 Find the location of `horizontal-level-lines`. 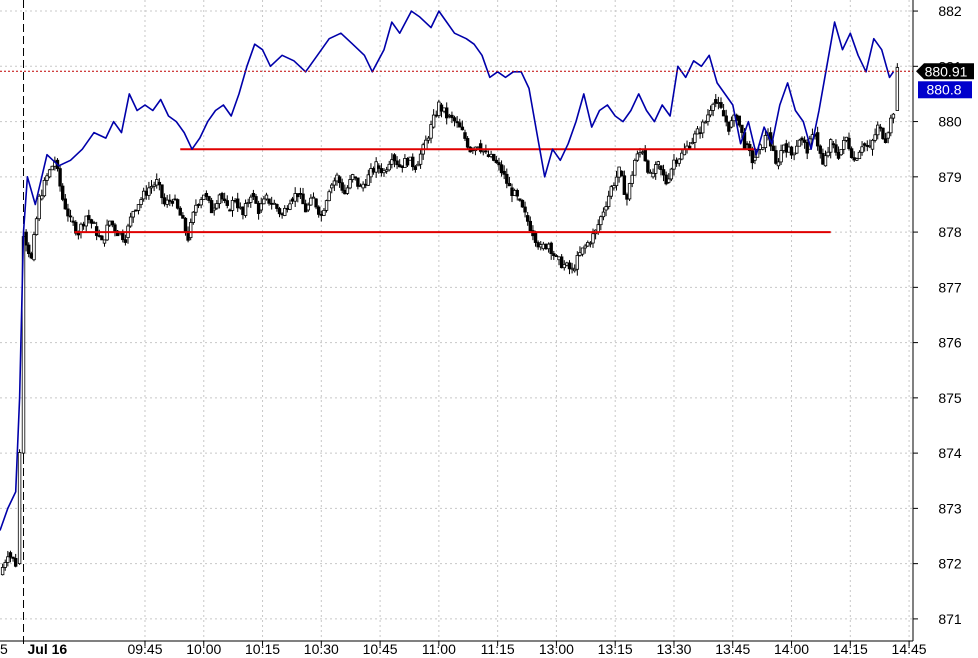

horizontal-level-lines is located at coordinates (452, 191).